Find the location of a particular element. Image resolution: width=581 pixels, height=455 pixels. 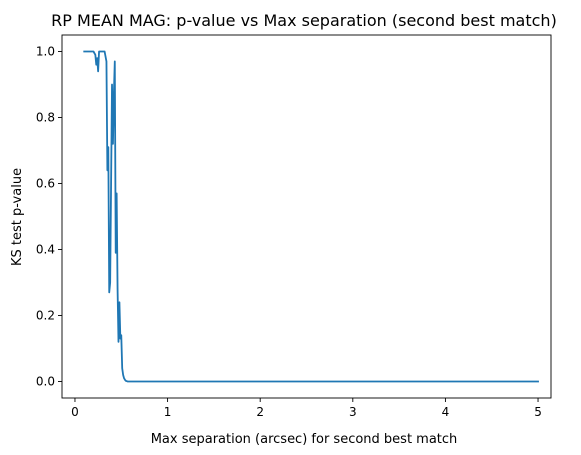

x-axis-ticks: 0 1 2 3 4 5 is located at coordinates (306, 408).